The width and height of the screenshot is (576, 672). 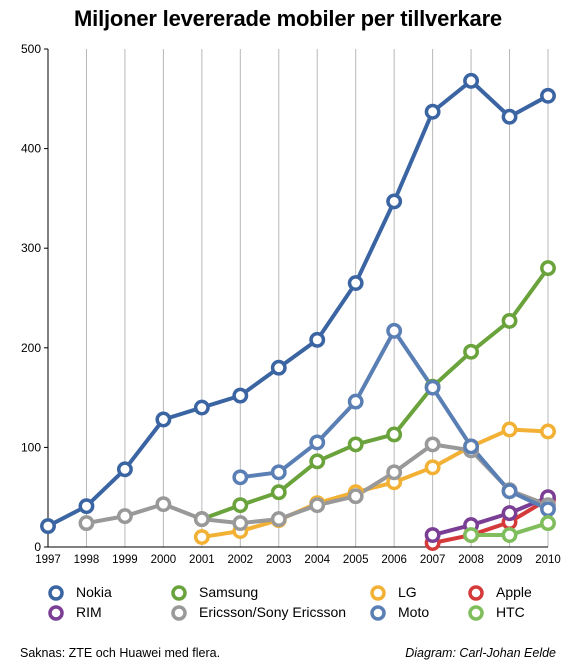 What do you see at coordinates (87, 560) in the screenshot?
I see `x-tick-label: 1998` at bounding box center [87, 560].